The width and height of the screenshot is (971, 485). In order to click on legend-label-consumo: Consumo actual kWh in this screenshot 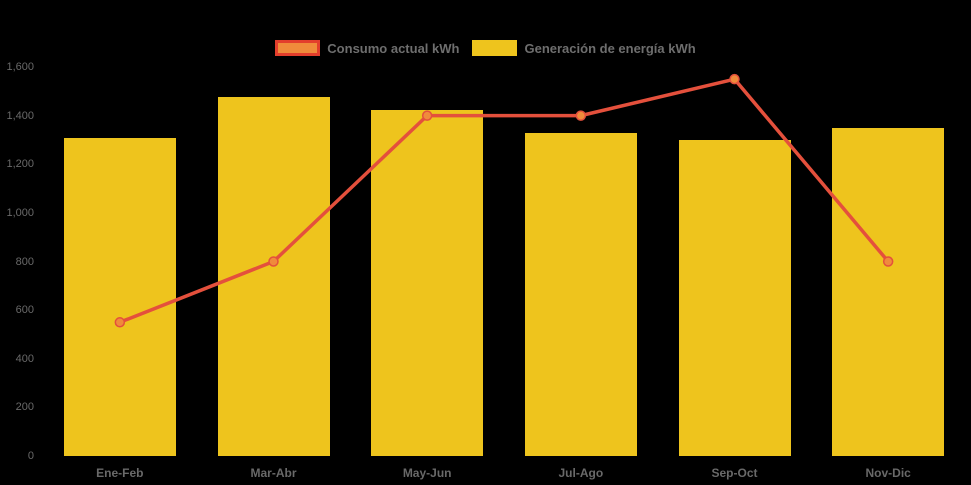, I will do `click(393, 48)`.